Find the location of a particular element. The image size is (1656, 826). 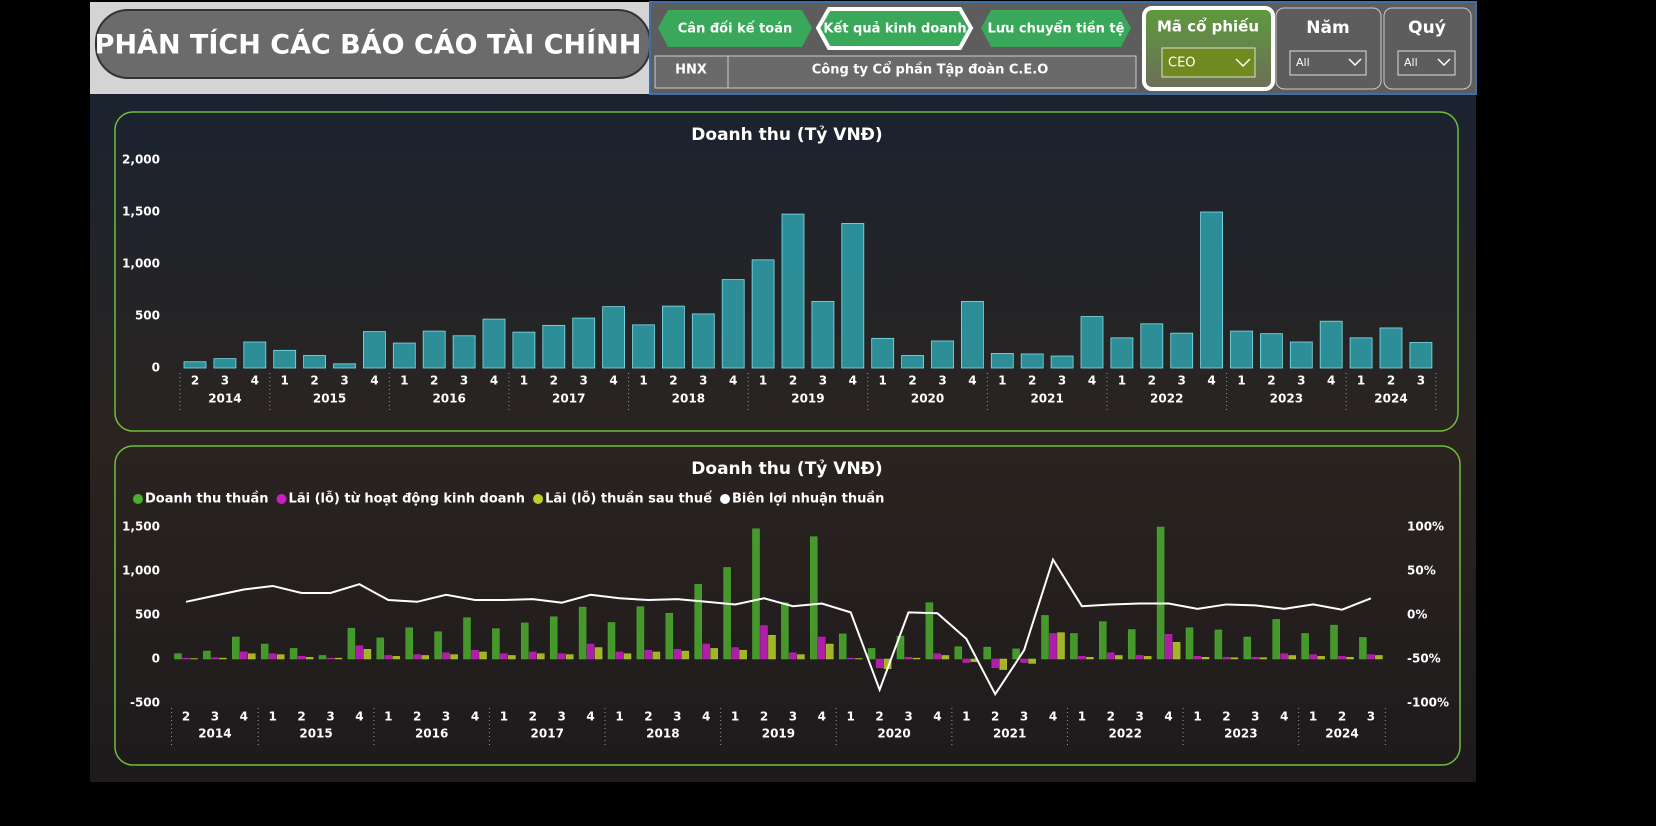

y-tick-label: 2,000 is located at coordinates (141, 160).